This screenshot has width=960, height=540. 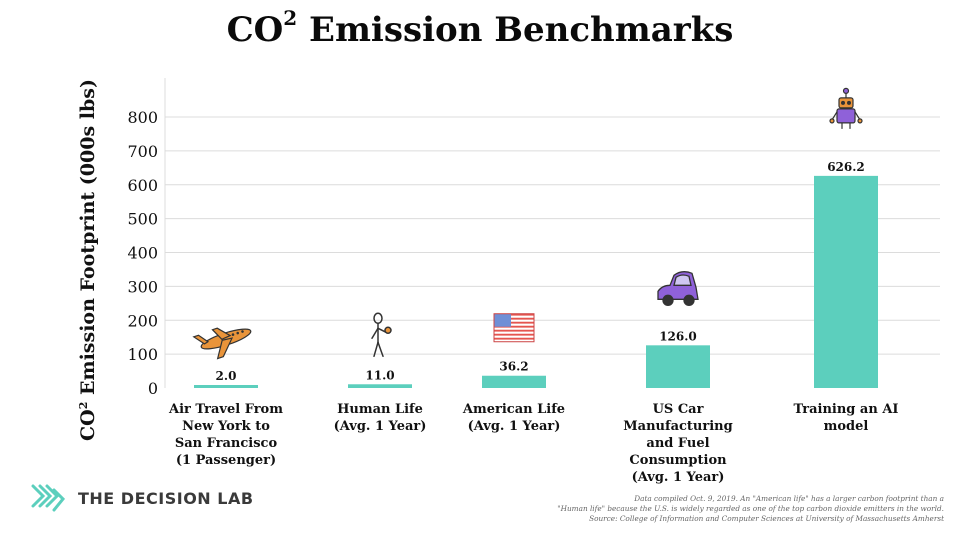 What do you see at coordinates (678, 288) in the screenshot?
I see `car-icon` at bounding box center [678, 288].